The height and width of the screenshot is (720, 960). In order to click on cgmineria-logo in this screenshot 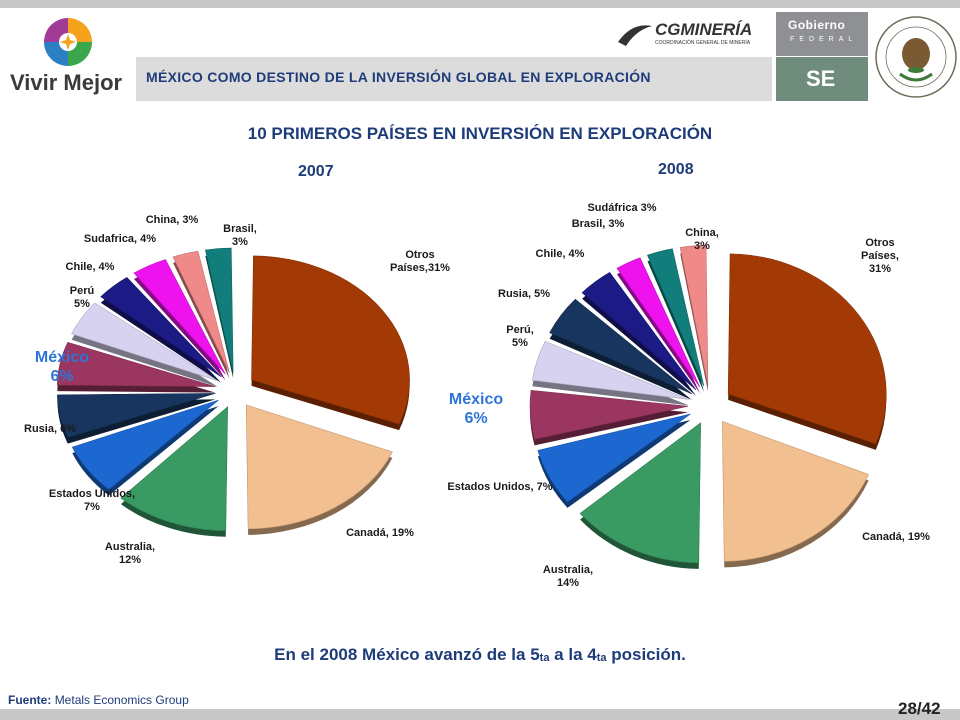, I will do `click(692, 34)`.